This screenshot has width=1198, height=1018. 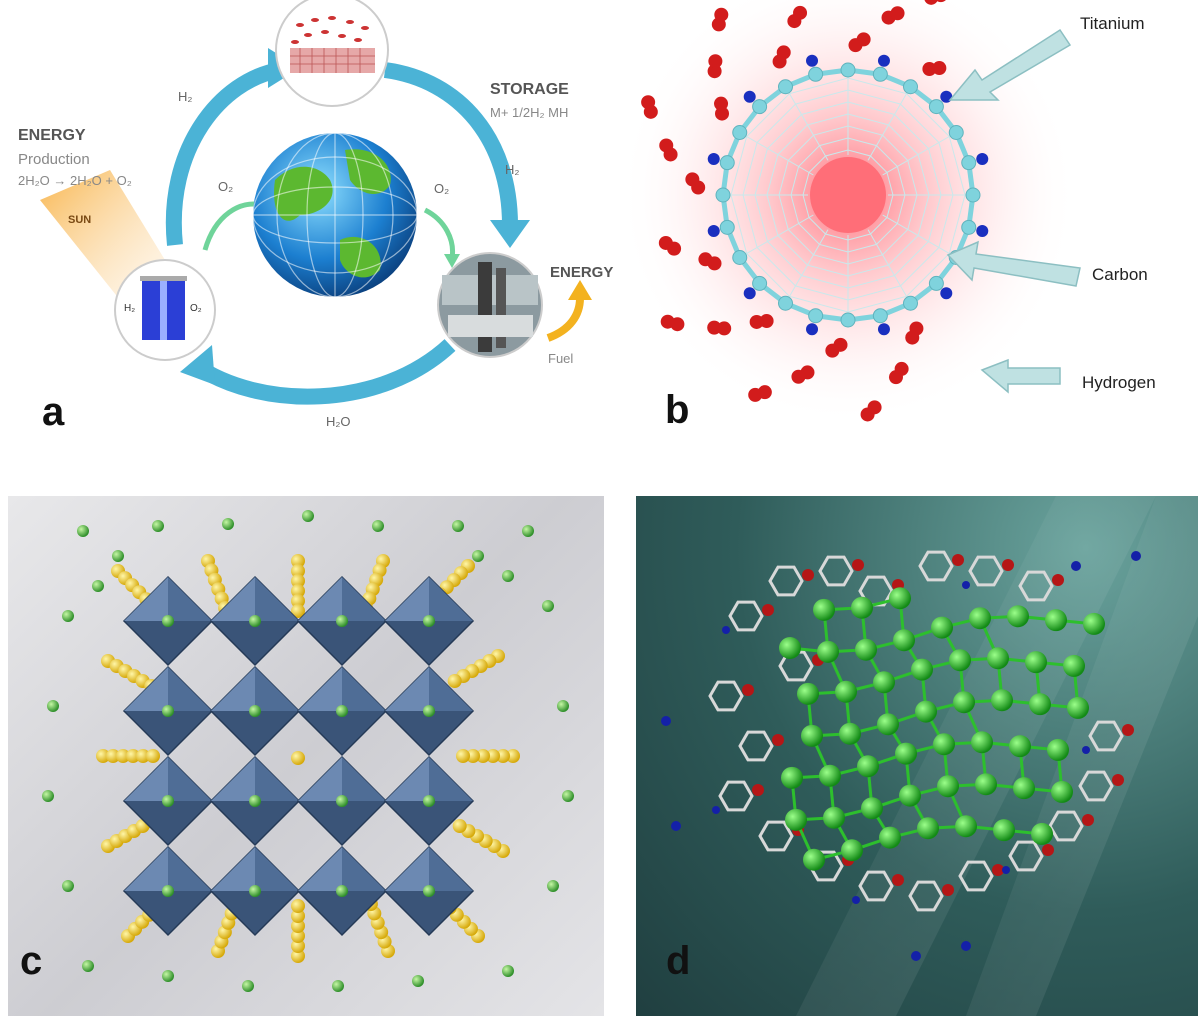 What do you see at coordinates (582, 272) in the screenshot?
I see `energy-output-label: ENERGY` at bounding box center [582, 272].